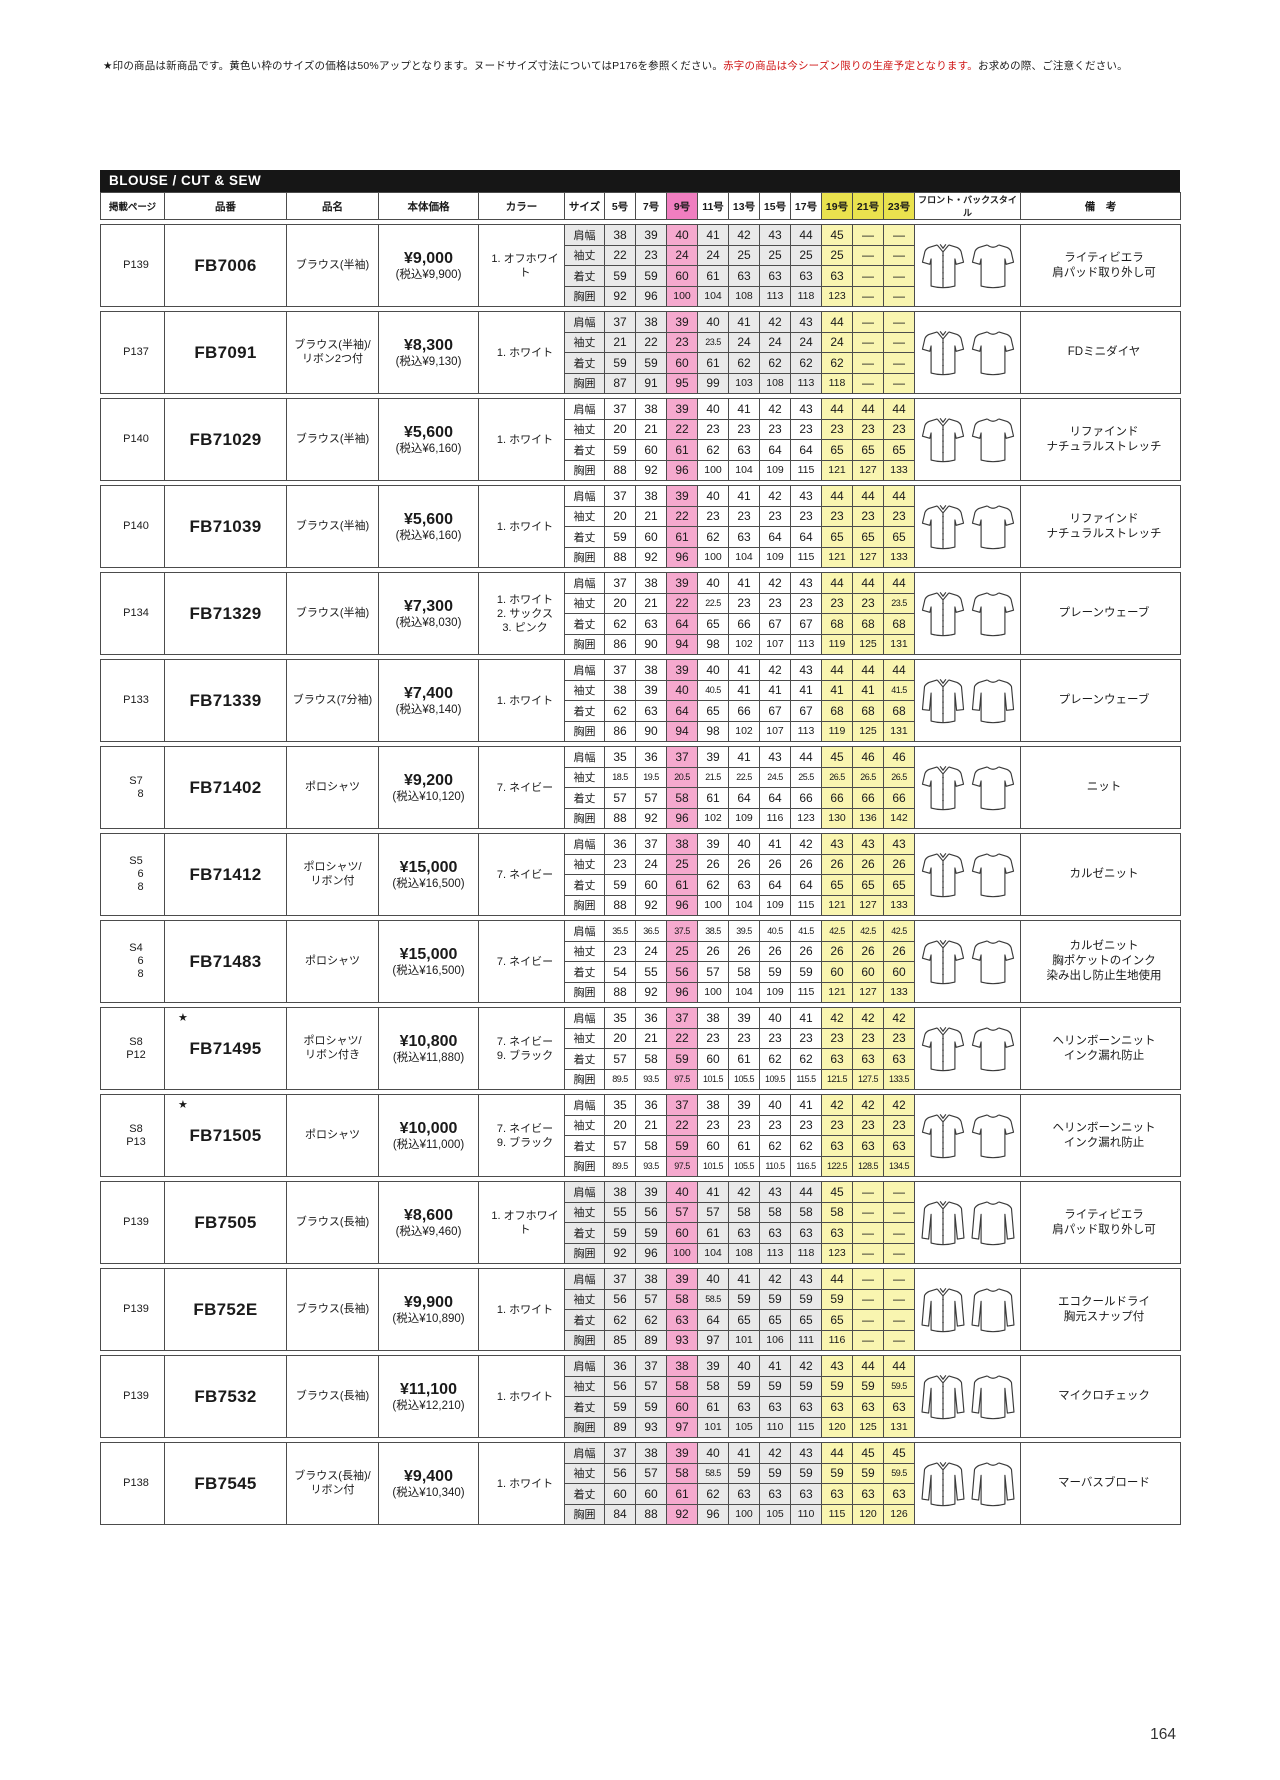 The height and width of the screenshot is (1780, 1280). I want to click on size-value: 110, so click(806, 1514).